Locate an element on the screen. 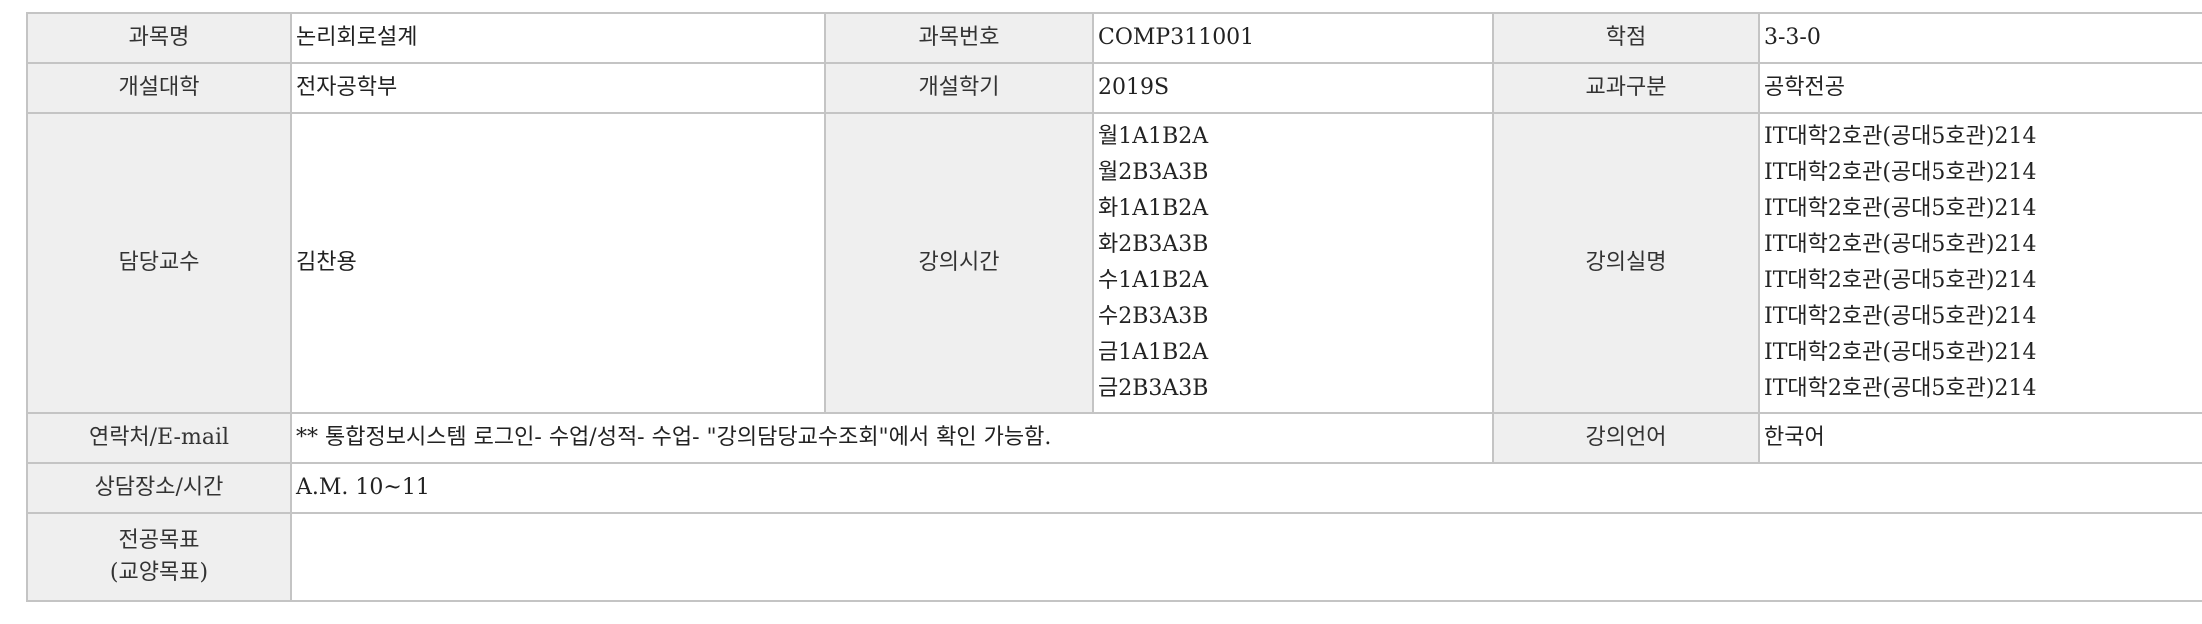 This screenshot has width=2202, height=624. language-label: 강의언어 is located at coordinates (1626, 438).